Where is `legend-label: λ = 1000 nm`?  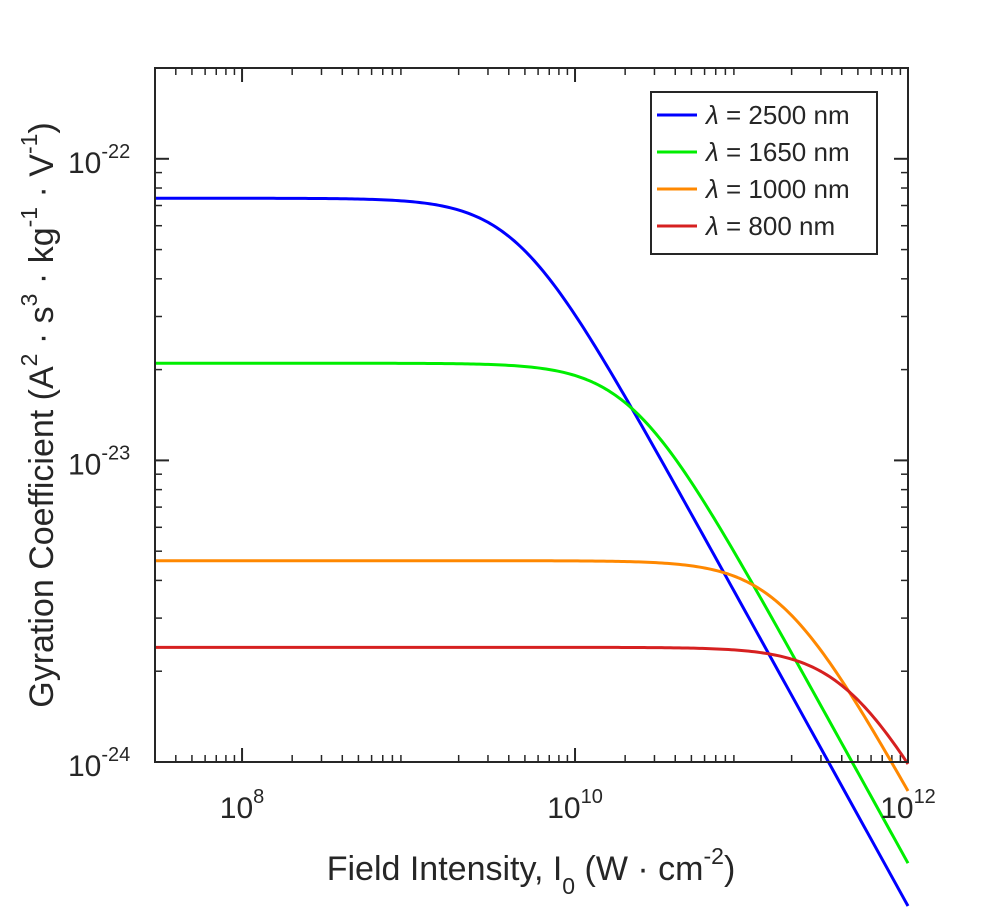 legend-label: λ = 1000 nm is located at coordinates (777, 189).